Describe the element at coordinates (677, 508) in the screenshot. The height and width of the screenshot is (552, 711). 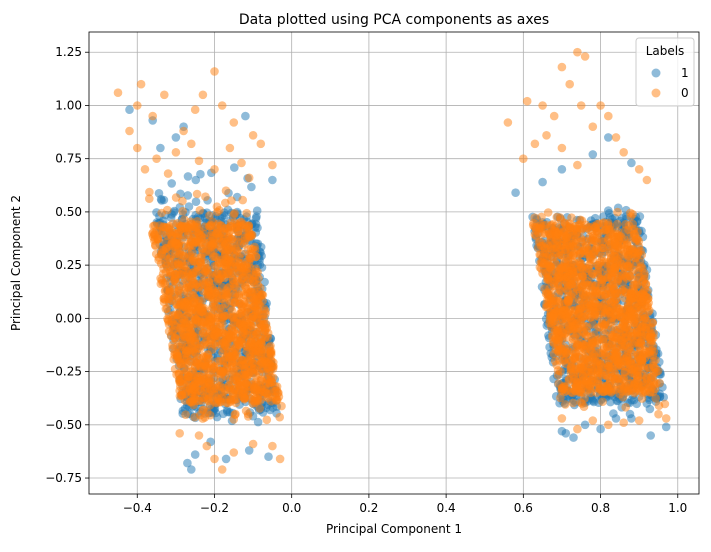
I see `x-tick-label: 1.0` at that location.